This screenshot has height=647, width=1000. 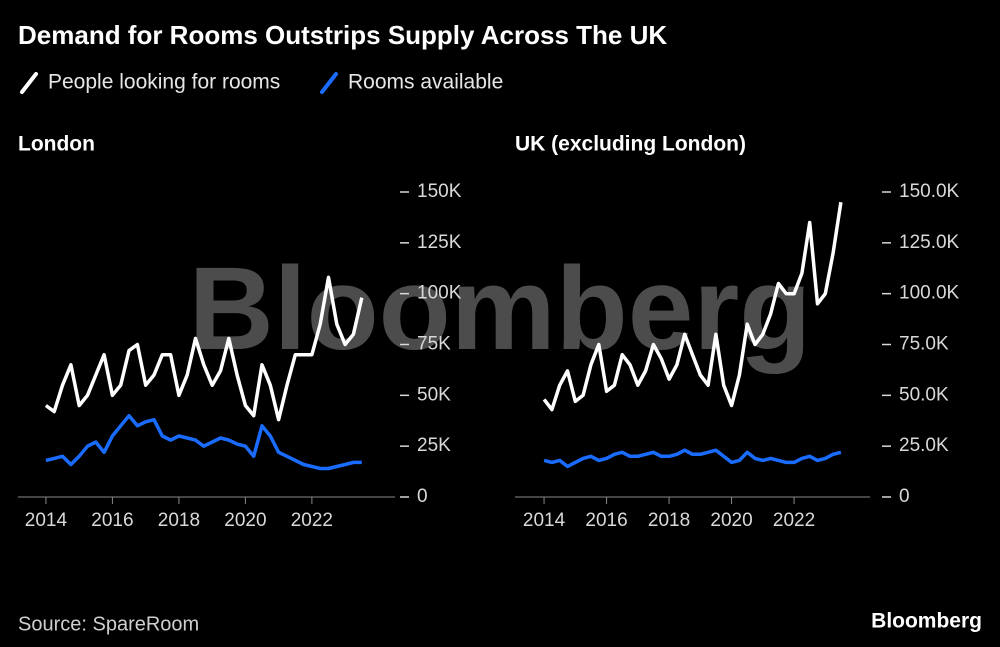 What do you see at coordinates (439, 191) in the screenshot?
I see `y-tick-label: 150K` at bounding box center [439, 191].